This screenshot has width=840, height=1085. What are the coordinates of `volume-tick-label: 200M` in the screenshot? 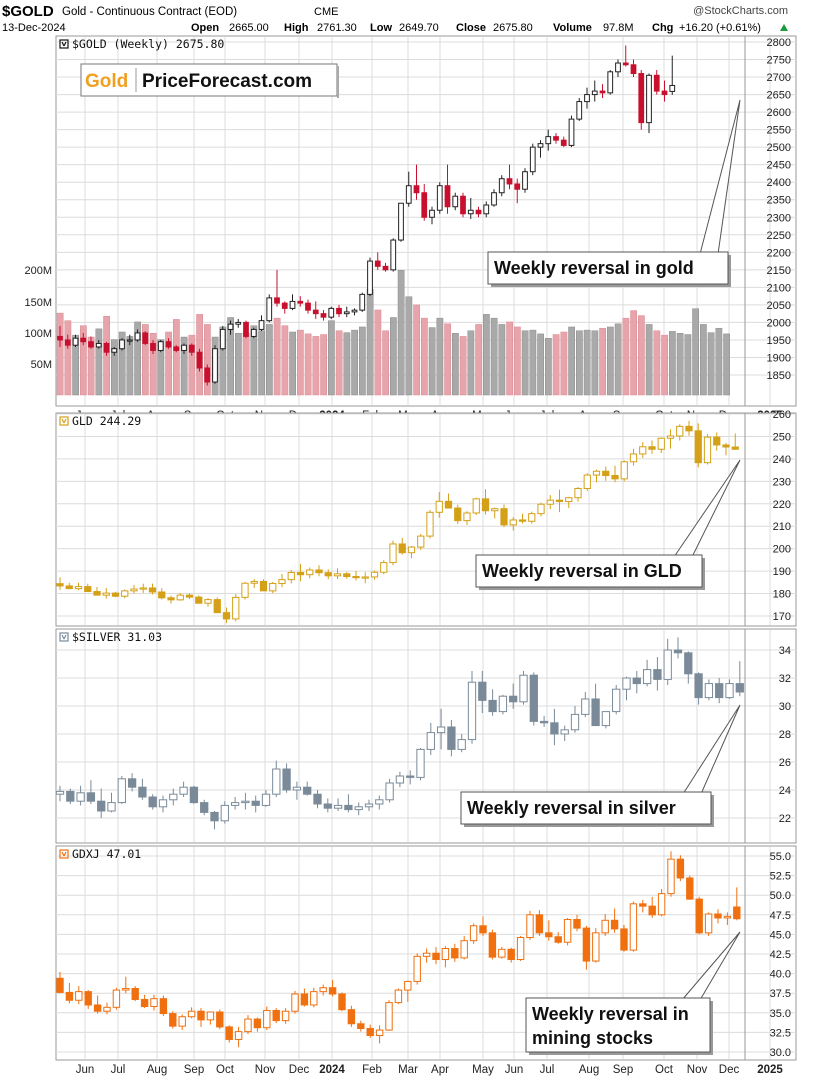 It's located at (38, 271).